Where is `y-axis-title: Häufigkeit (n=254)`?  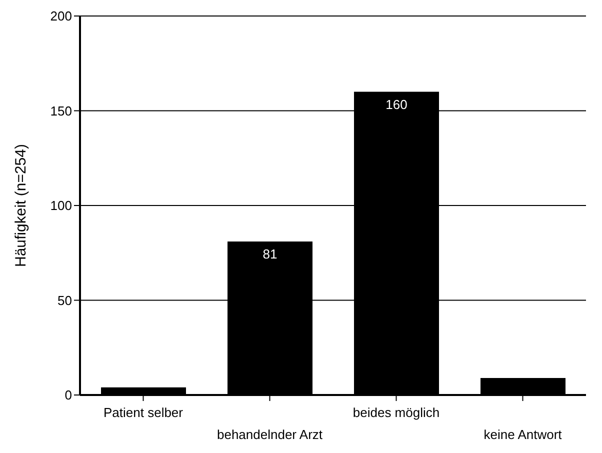
y-axis-title: Häufigkeit (n=254) is located at coordinates (21, 205).